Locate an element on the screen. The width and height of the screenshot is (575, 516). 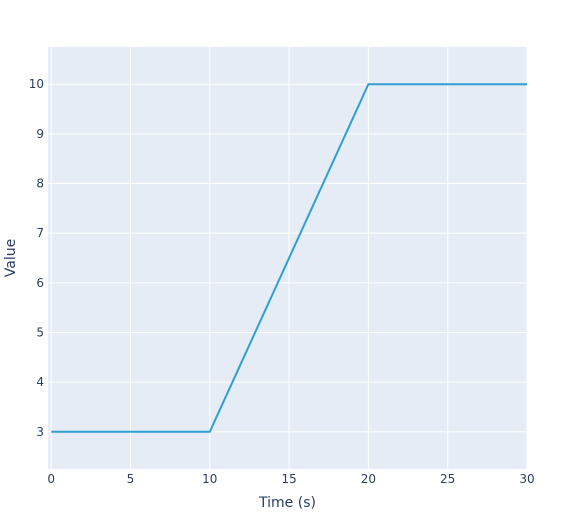
y-tick-label: 5 is located at coordinates (40, 332).